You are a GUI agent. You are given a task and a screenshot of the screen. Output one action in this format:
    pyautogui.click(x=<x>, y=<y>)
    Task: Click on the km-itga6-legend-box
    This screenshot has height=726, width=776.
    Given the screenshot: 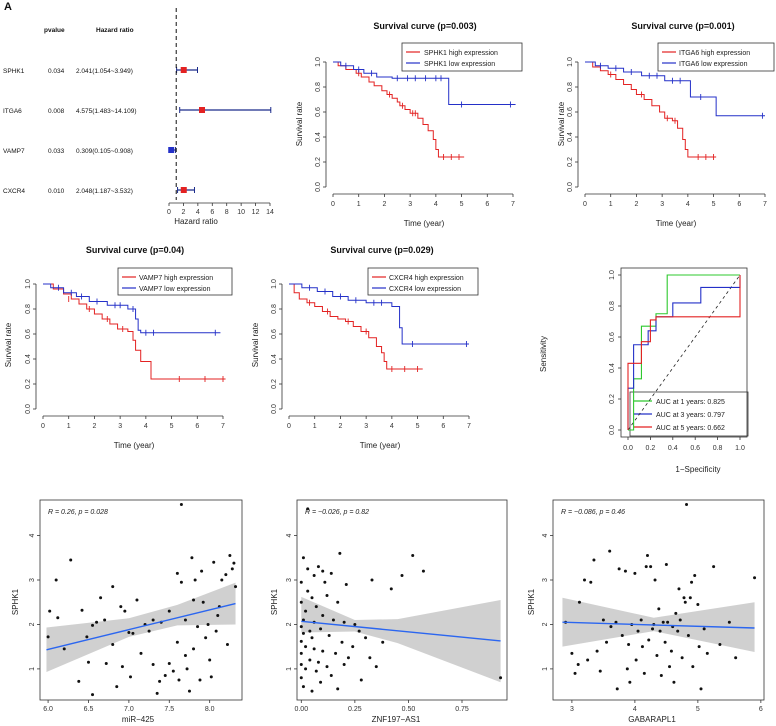 What is the action you would take?
    pyautogui.click(x=716, y=57)
    